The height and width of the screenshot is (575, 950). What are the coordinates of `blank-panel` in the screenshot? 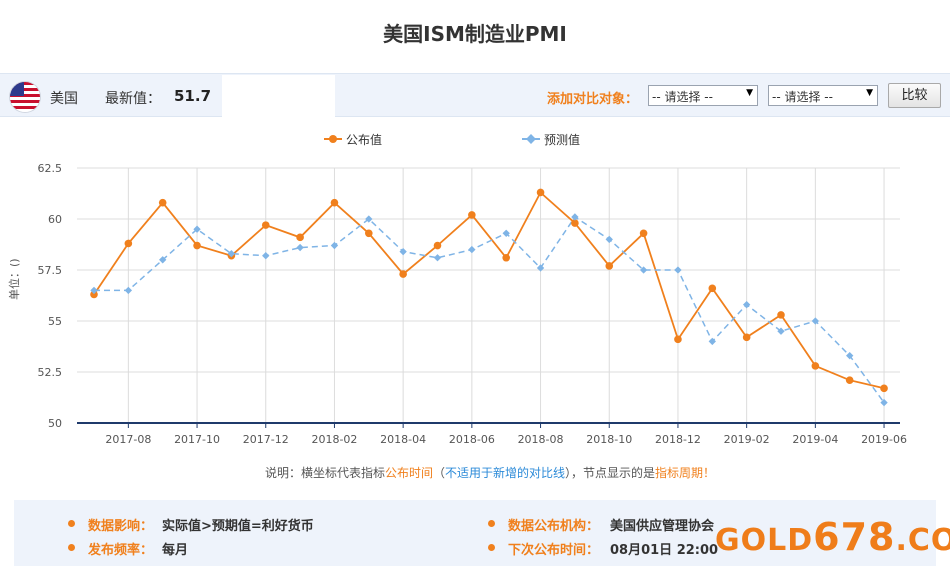 It's located at (278, 96).